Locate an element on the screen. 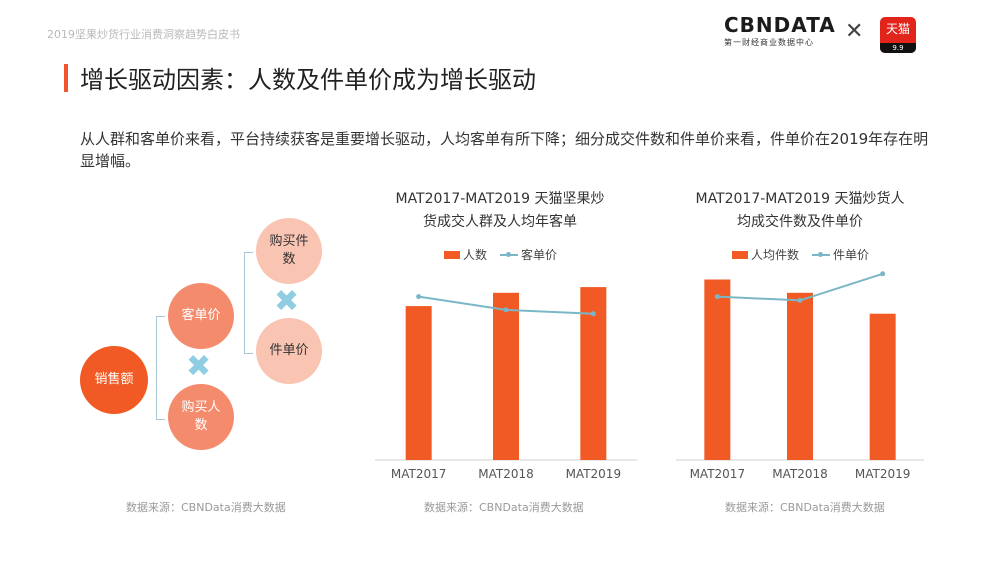 The image size is (1000, 563). bubble-unit-price-label: 客单价 is located at coordinates (201, 315).